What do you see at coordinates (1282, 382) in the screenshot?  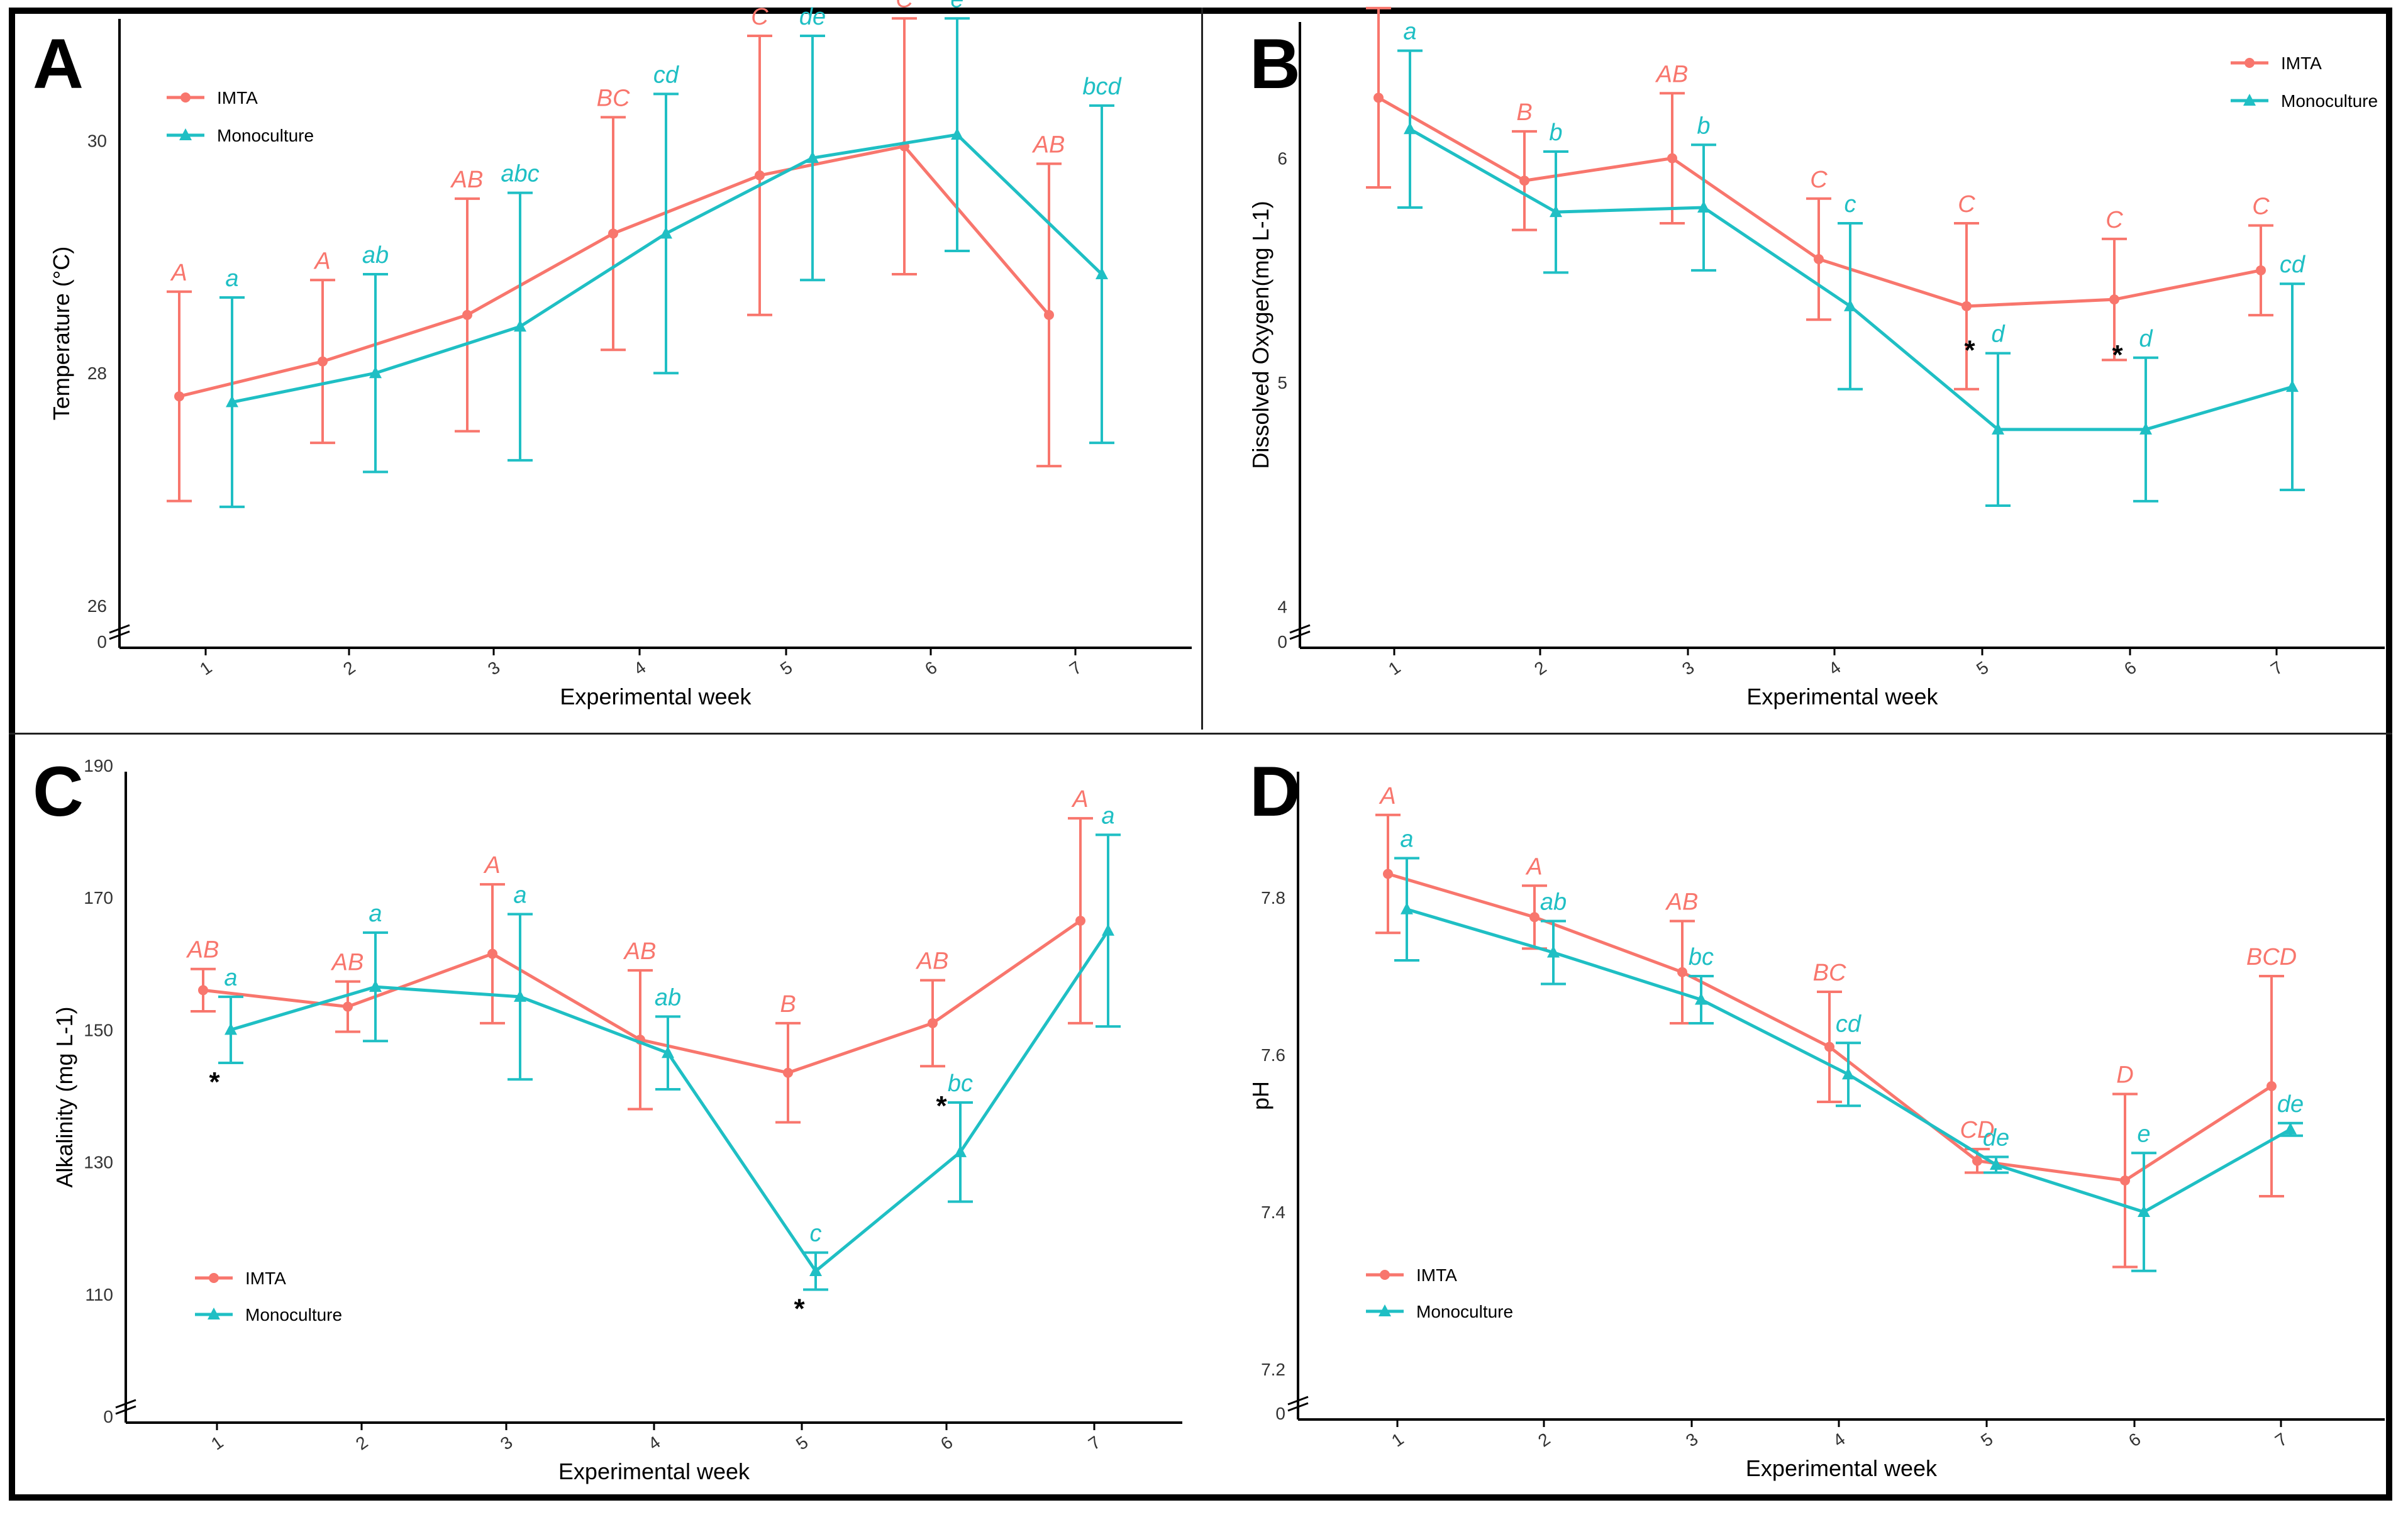 I see `y-tick-label: 5` at bounding box center [1282, 382].